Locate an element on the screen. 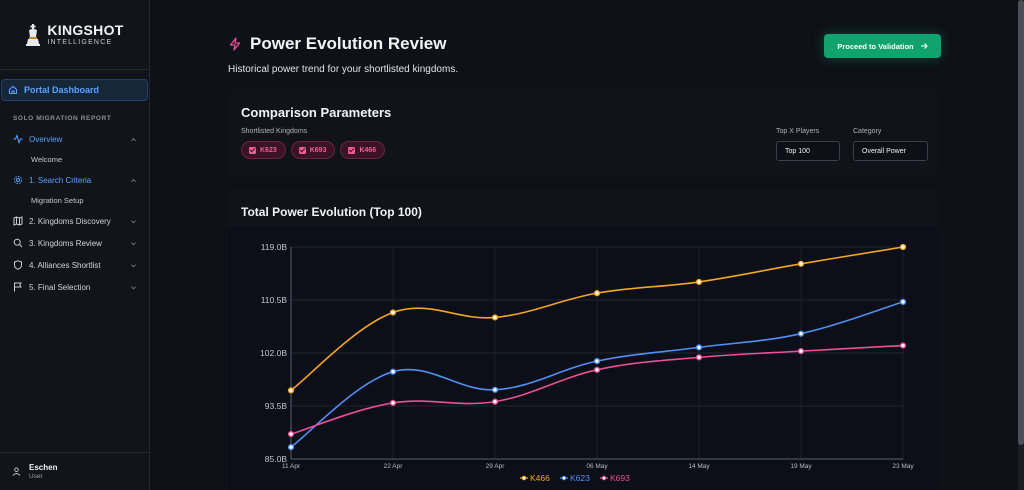  top-x-players-select: Top 100 is located at coordinates (808, 151).